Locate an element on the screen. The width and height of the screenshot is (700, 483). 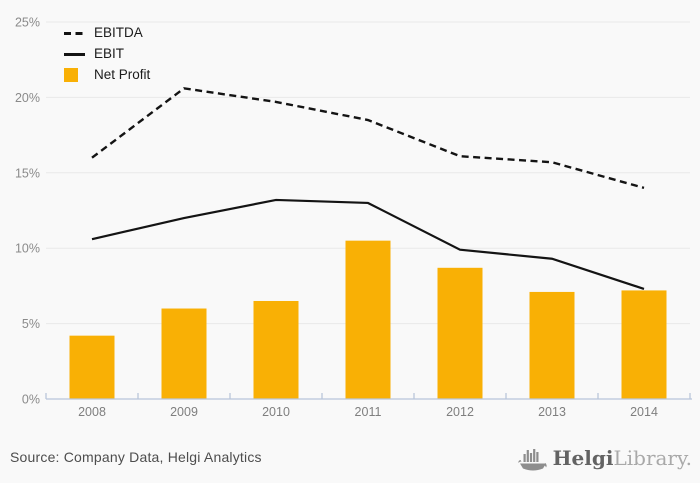
bar-net-profit-2009 is located at coordinates (184, 353).